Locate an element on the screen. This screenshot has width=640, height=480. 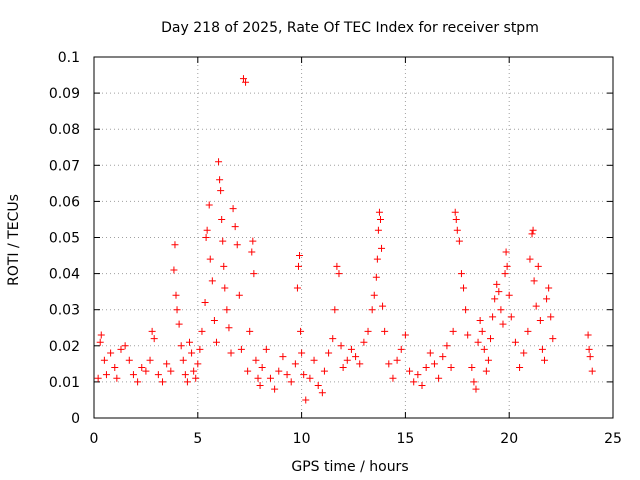
y-axis-label: ROTI / TECUs is located at coordinates (14, 240).